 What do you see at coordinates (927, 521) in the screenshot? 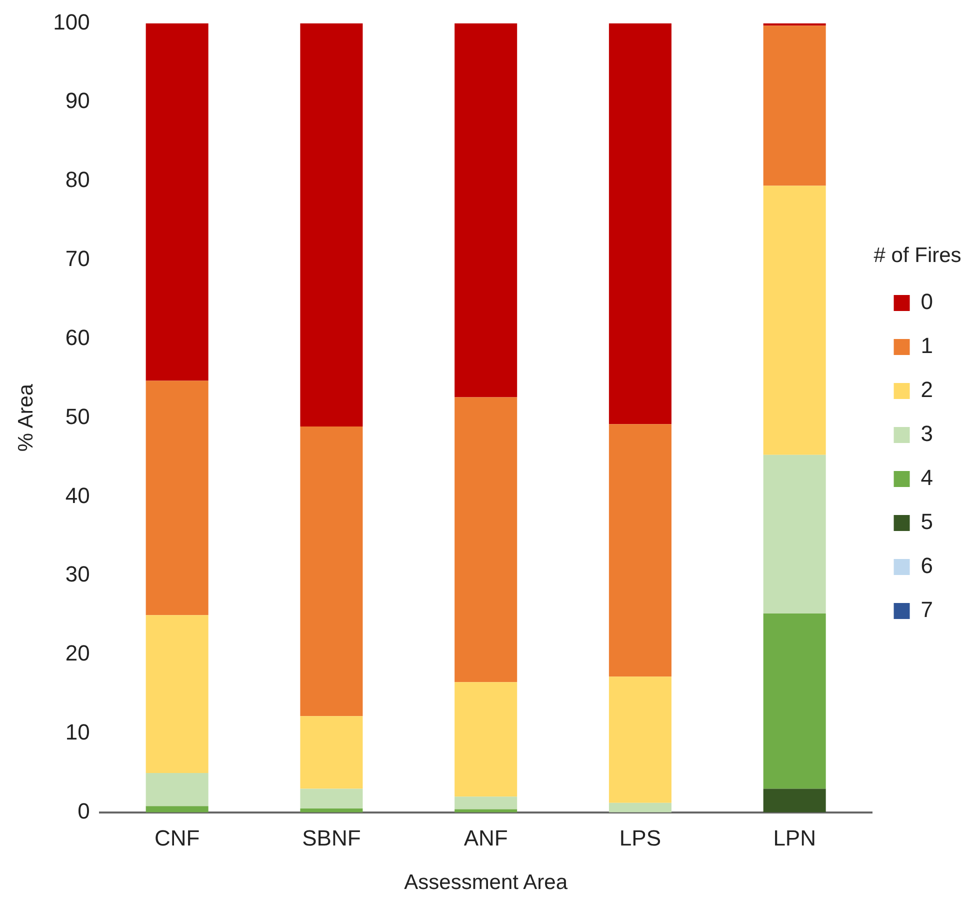
I see `legend-label: 5` at bounding box center [927, 521].